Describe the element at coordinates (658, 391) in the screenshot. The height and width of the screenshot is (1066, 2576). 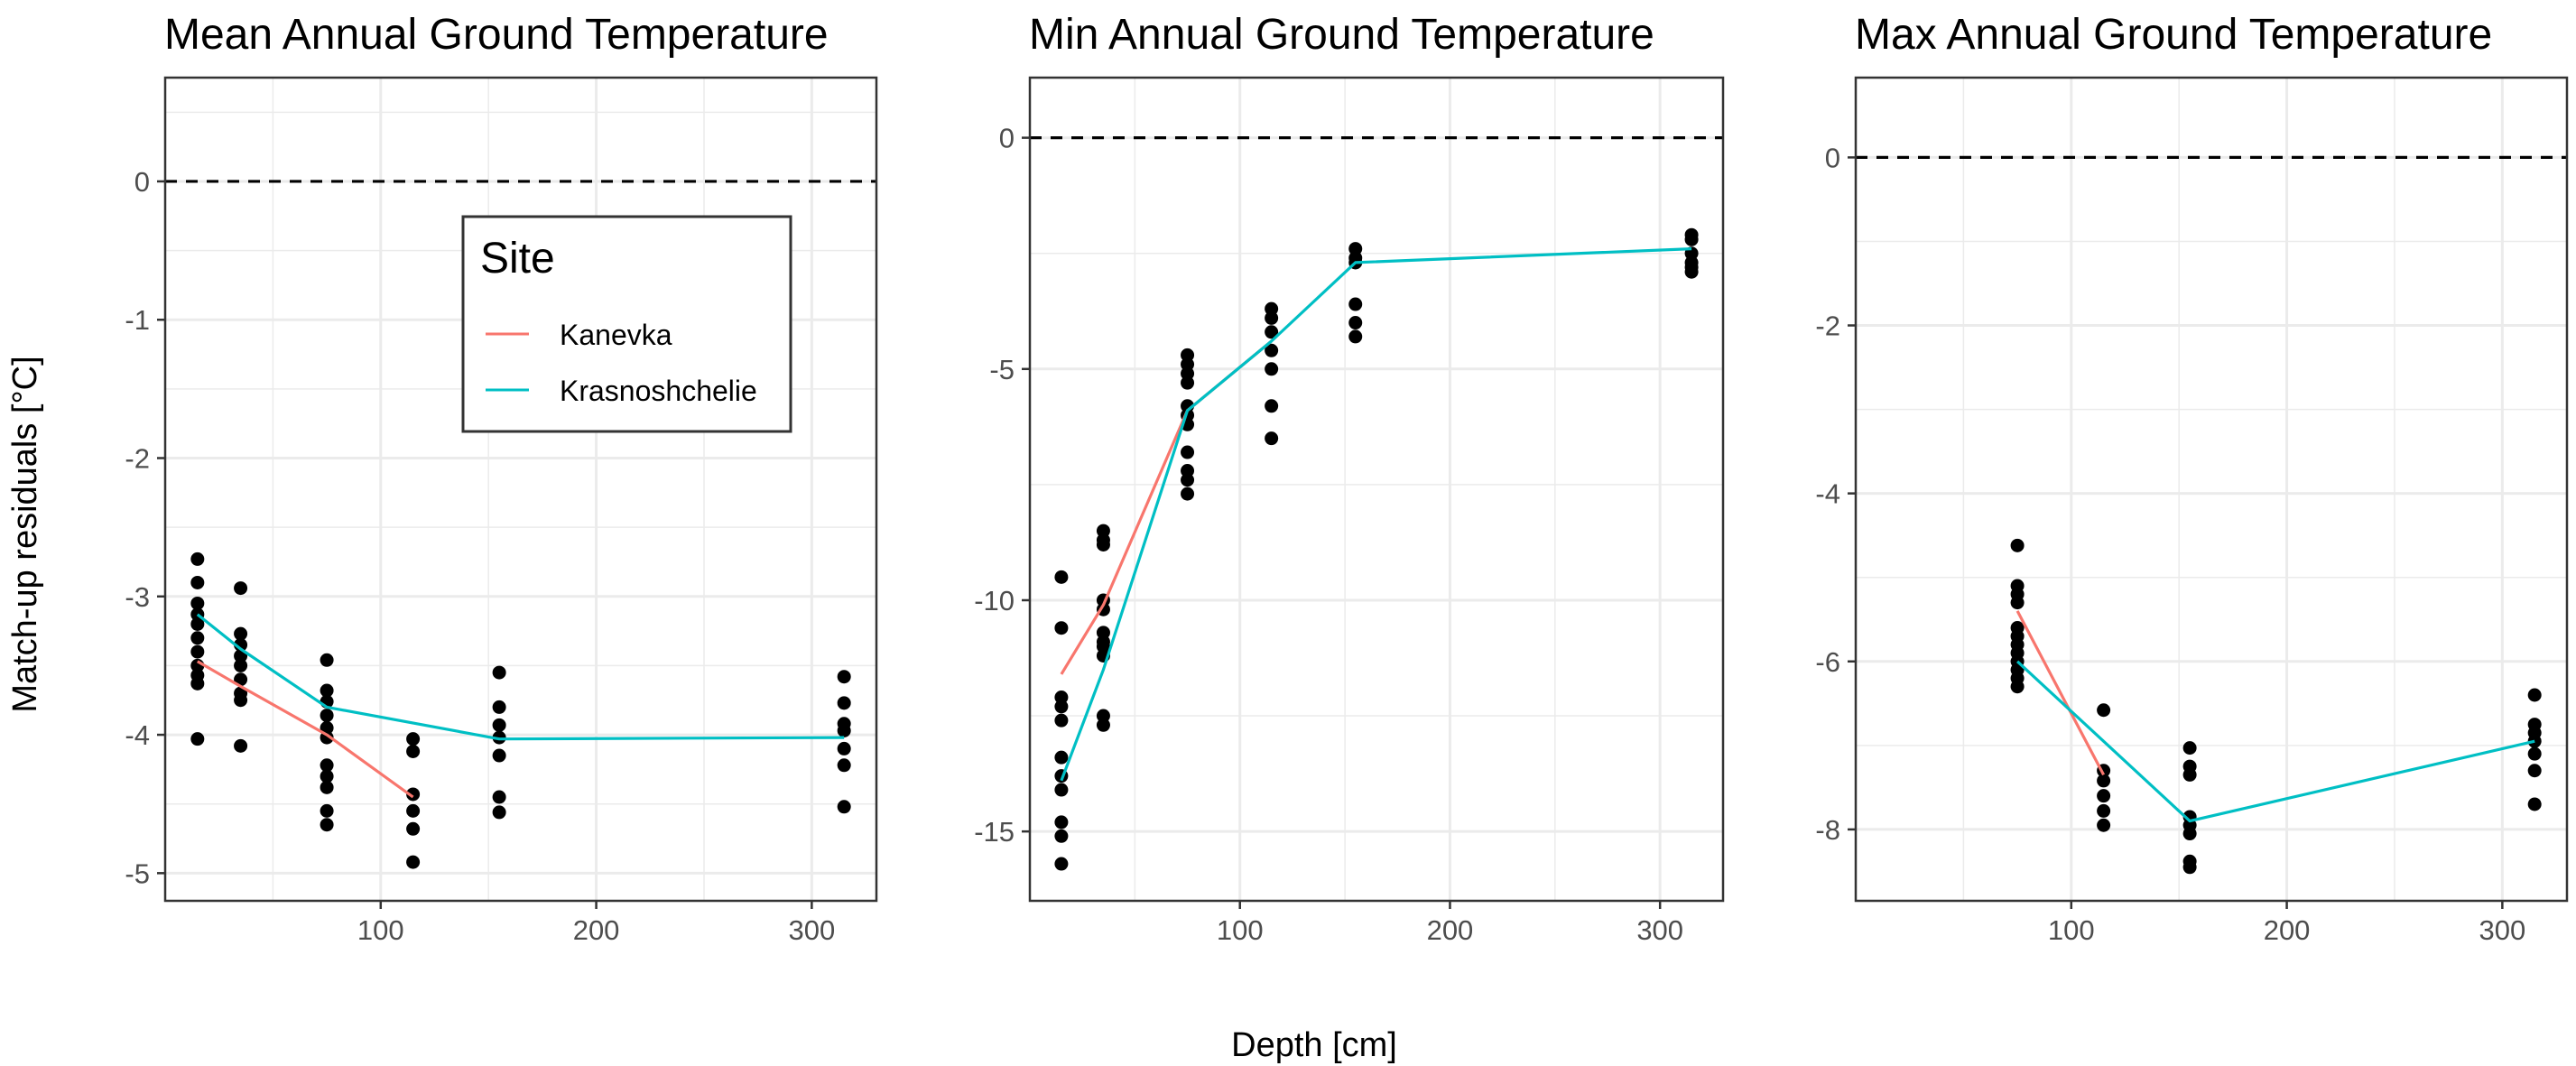
I see `legend-label-krasnoshchelie: Krasnoshchelie` at that location.